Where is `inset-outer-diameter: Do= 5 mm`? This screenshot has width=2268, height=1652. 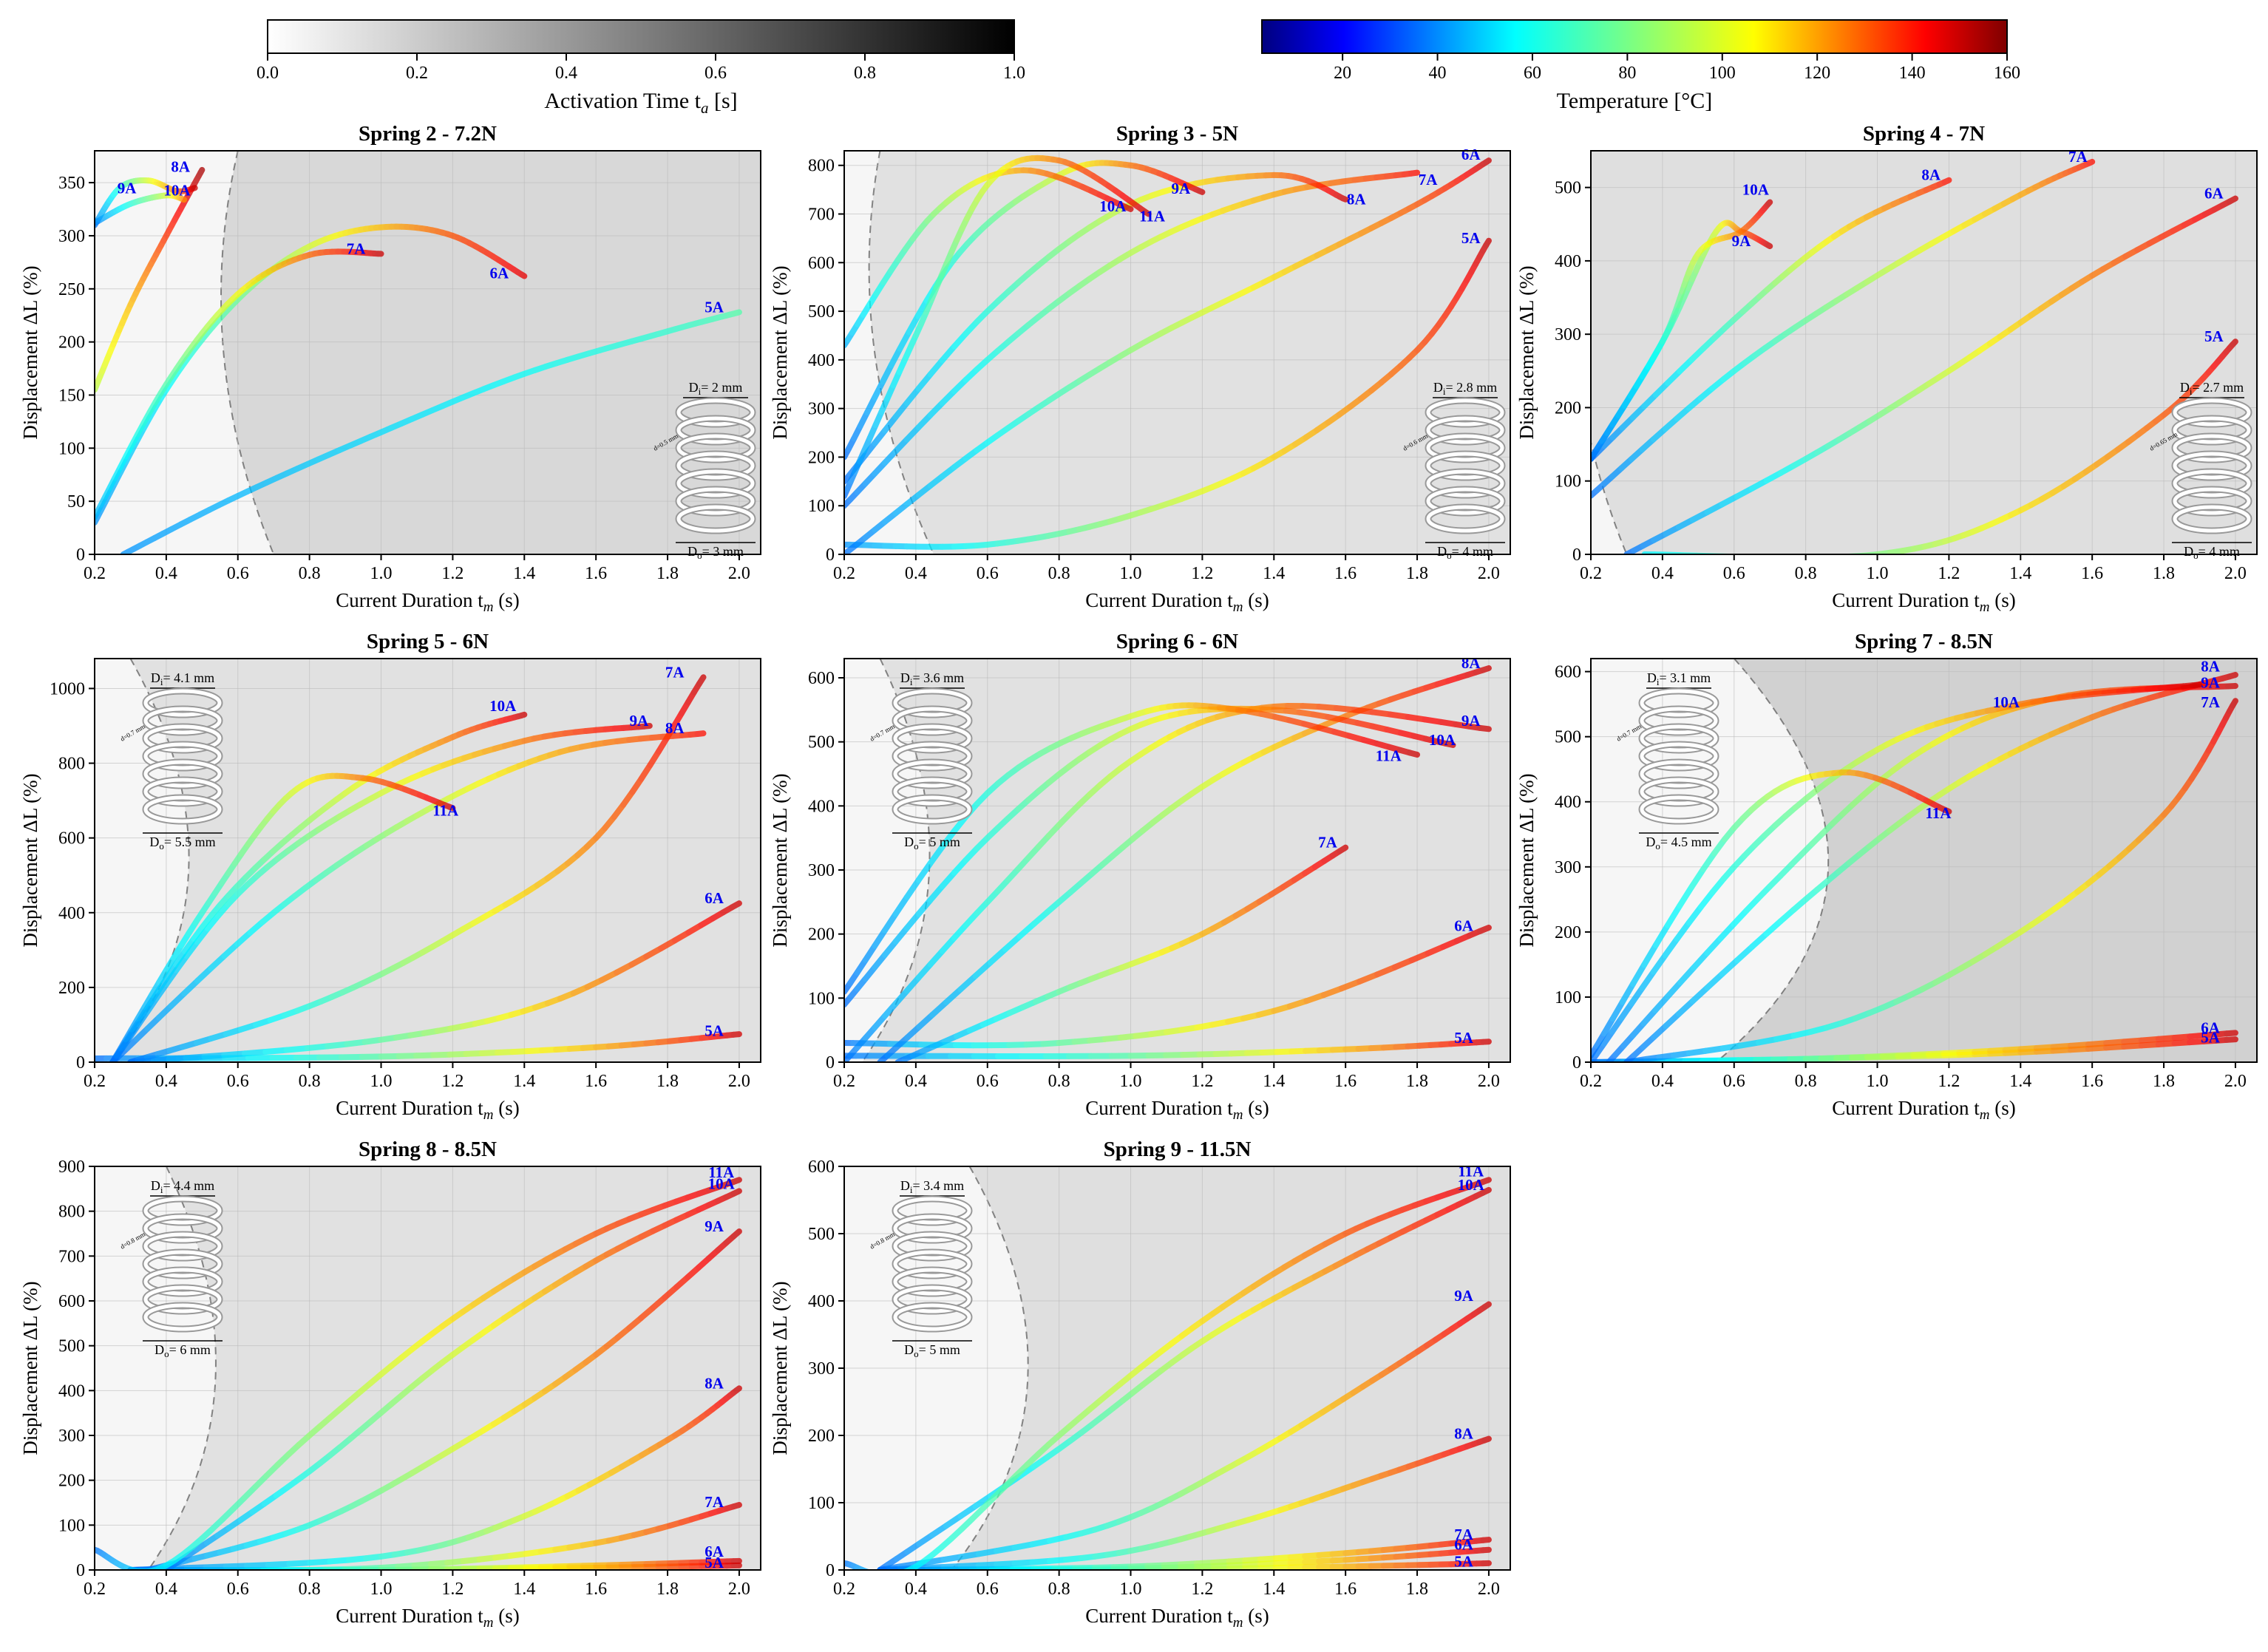 inset-outer-diameter: Do= 5 mm is located at coordinates (932, 1350).